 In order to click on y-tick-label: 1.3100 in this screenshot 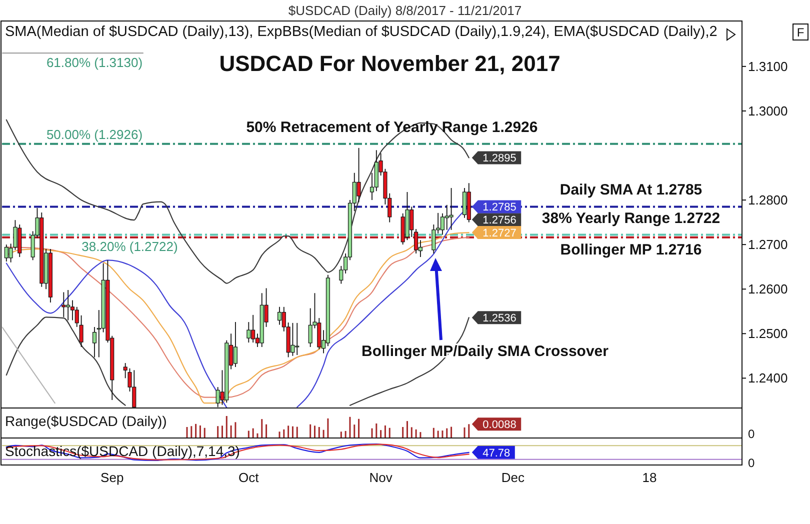, I will do `click(768, 66)`.